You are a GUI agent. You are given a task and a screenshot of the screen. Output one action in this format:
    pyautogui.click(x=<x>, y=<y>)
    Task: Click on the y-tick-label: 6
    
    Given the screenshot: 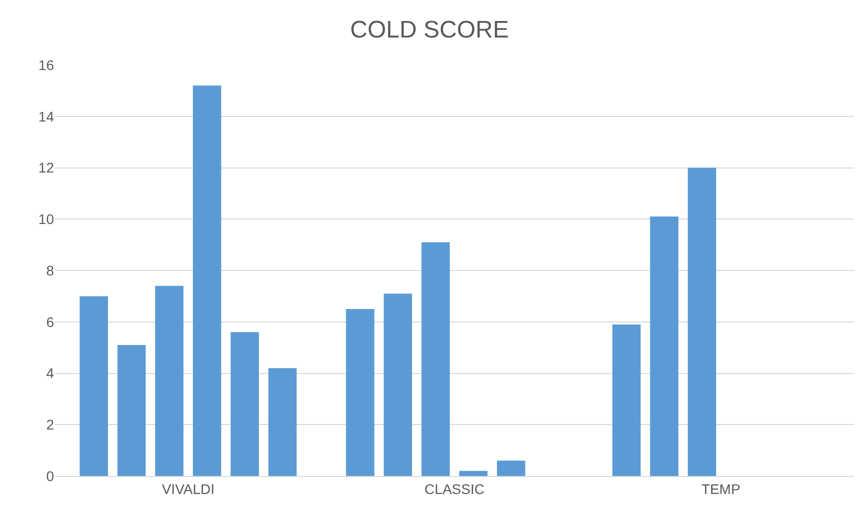 What is the action you would take?
    pyautogui.click(x=50, y=322)
    